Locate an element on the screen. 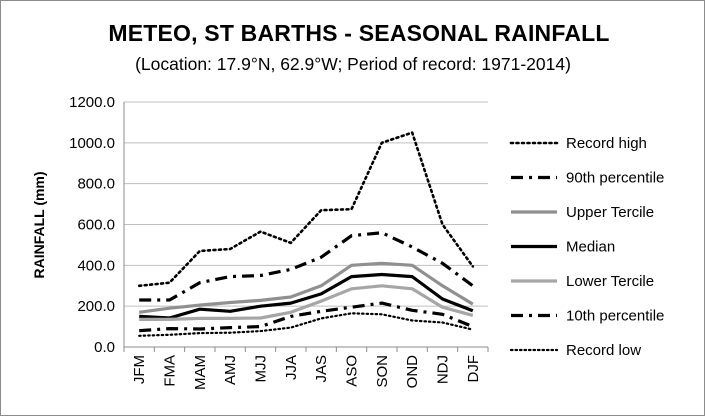 This screenshot has width=705, height=416. x-tick-label: MAM is located at coordinates (200, 372).